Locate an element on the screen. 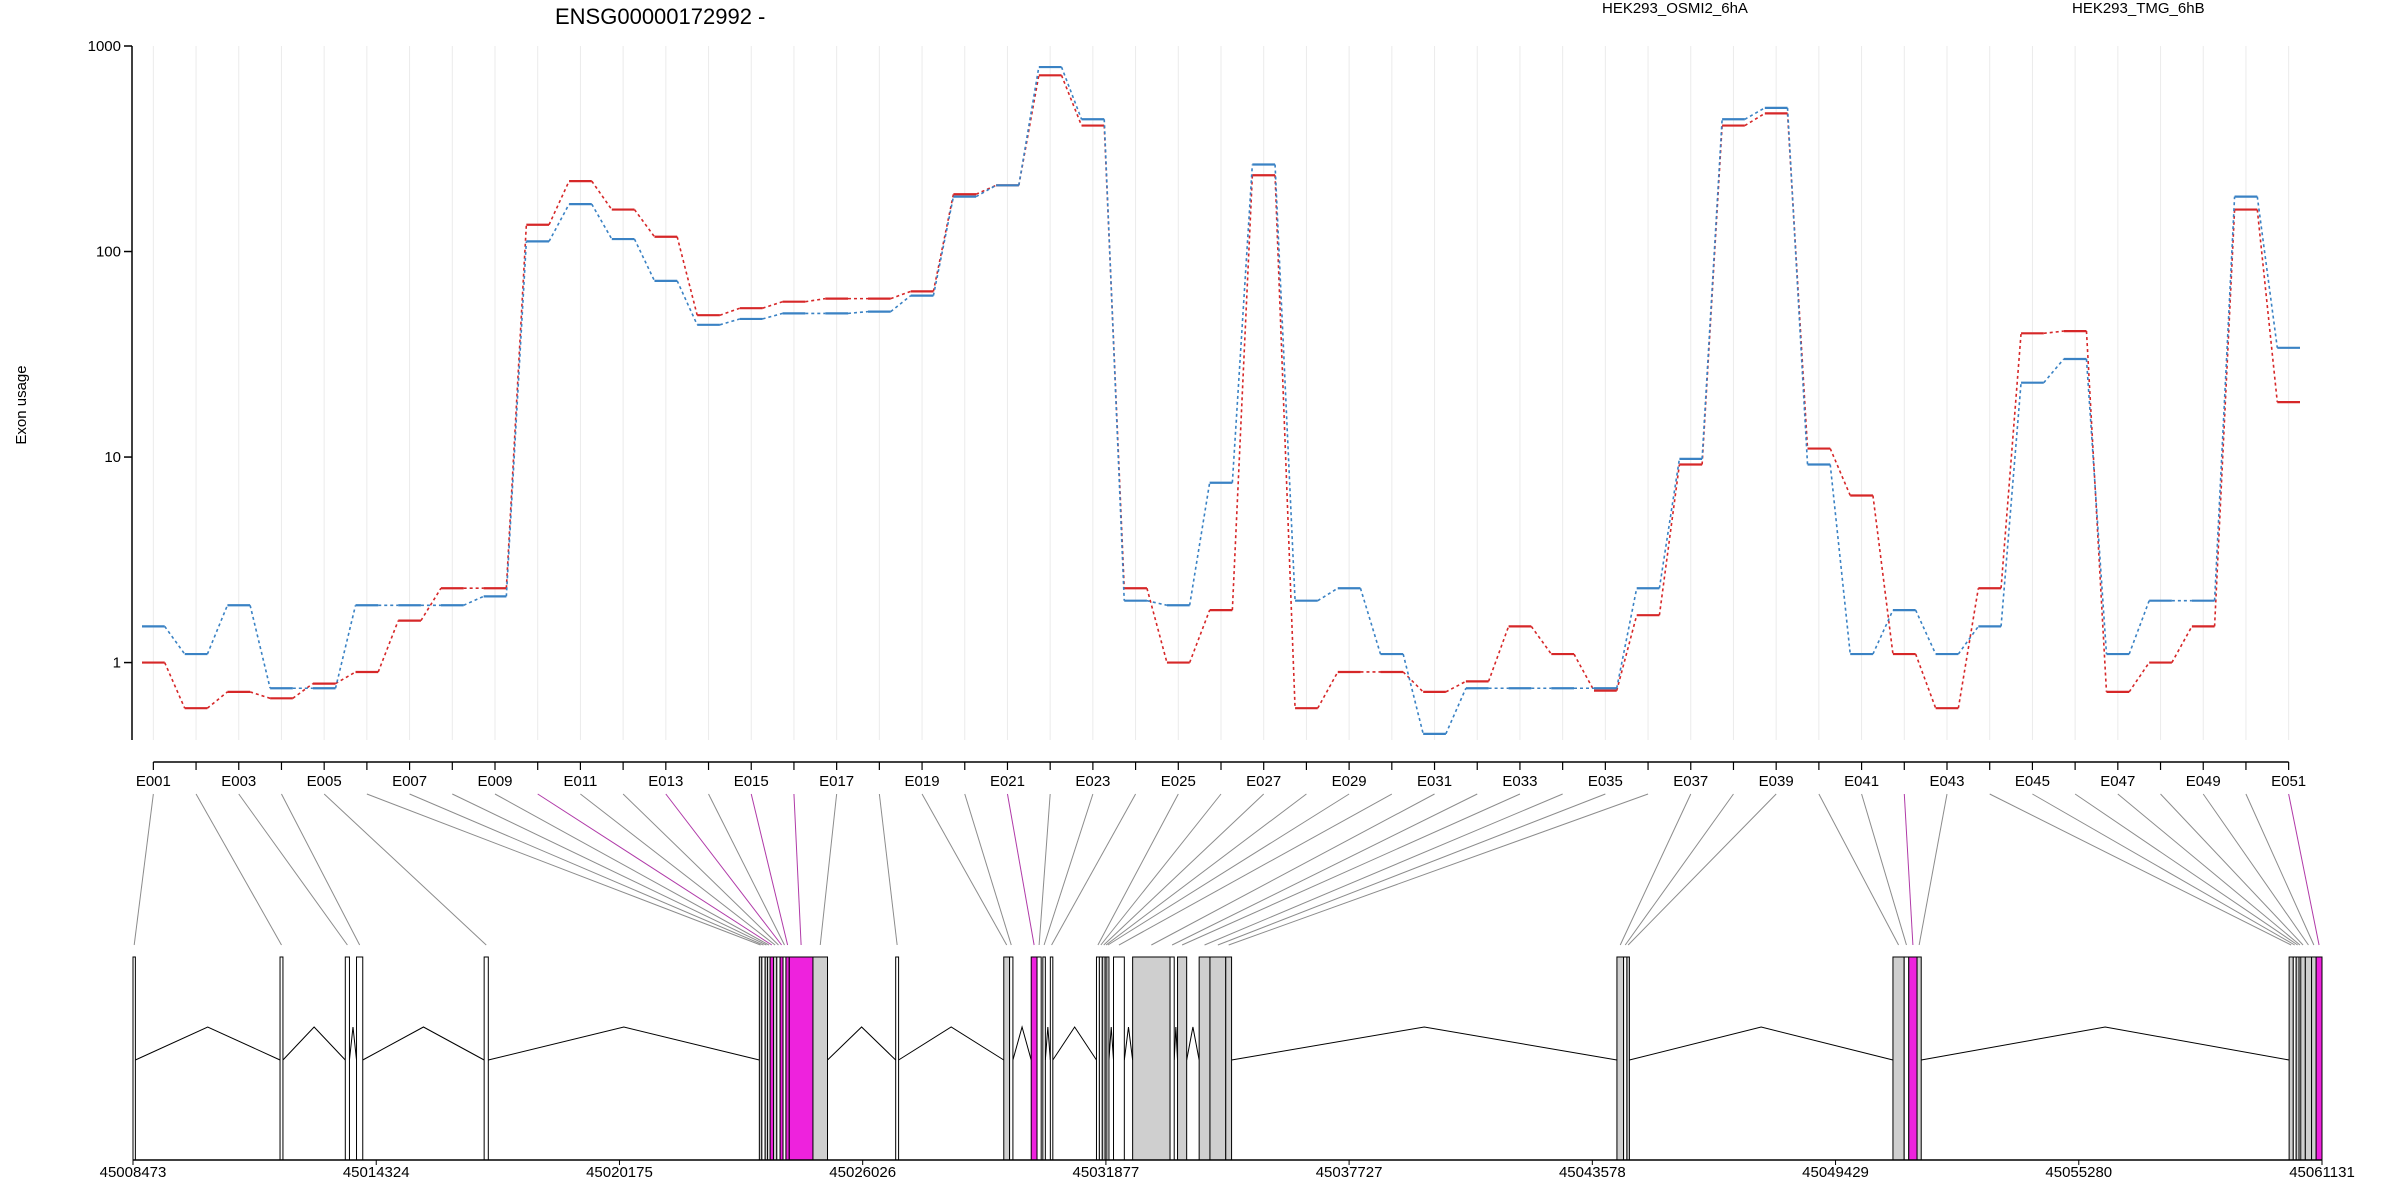  connector-E020 is located at coordinates (988, 869).